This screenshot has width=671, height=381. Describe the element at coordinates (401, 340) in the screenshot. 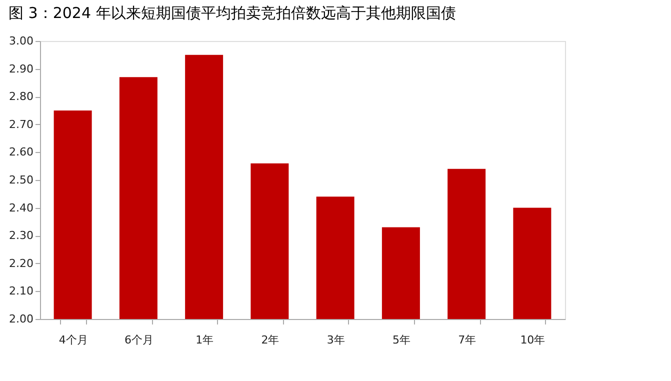

I see `x-tick-label: 5年` at that location.